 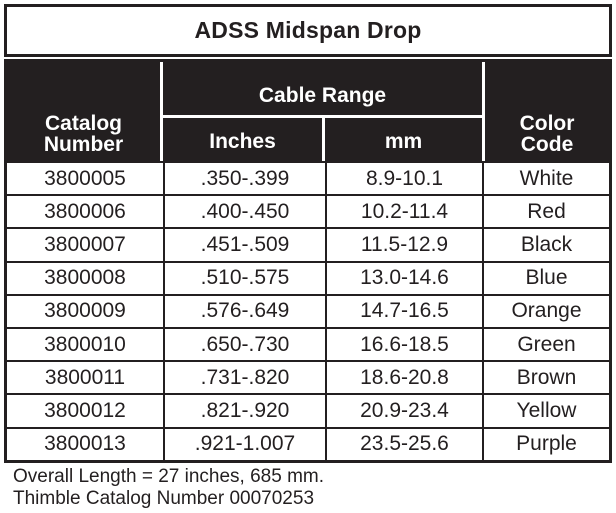 What do you see at coordinates (85, 443) in the screenshot?
I see `cell-catalog-number: 3800013` at bounding box center [85, 443].